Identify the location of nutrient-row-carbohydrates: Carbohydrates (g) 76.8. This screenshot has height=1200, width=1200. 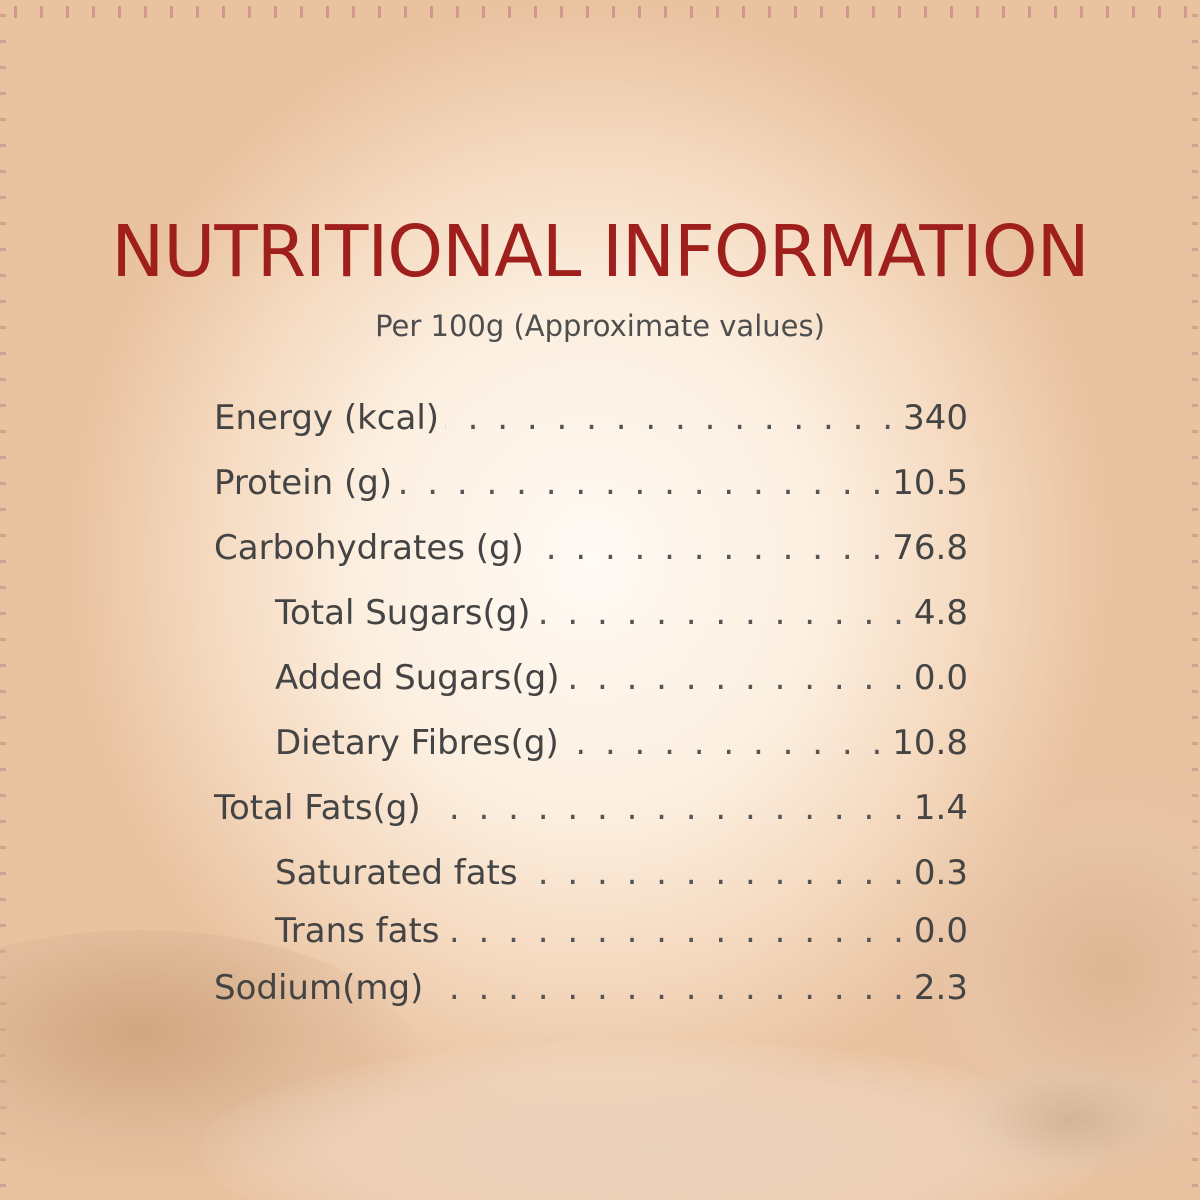
(591, 548).